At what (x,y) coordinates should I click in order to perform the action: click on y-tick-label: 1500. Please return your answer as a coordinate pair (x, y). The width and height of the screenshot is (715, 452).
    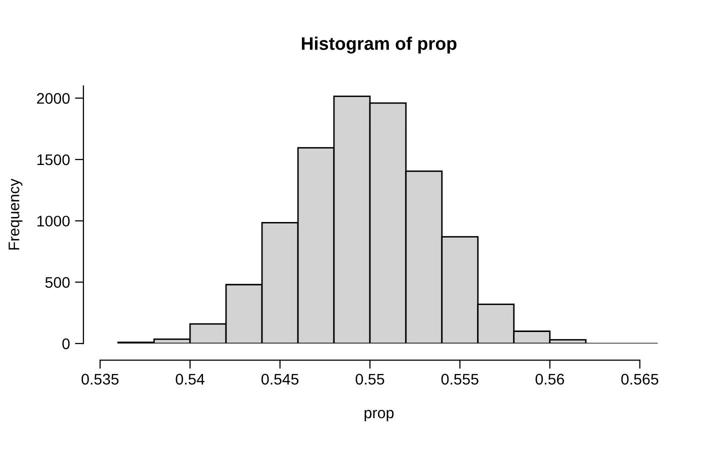
    Looking at the image, I should click on (53, 160).